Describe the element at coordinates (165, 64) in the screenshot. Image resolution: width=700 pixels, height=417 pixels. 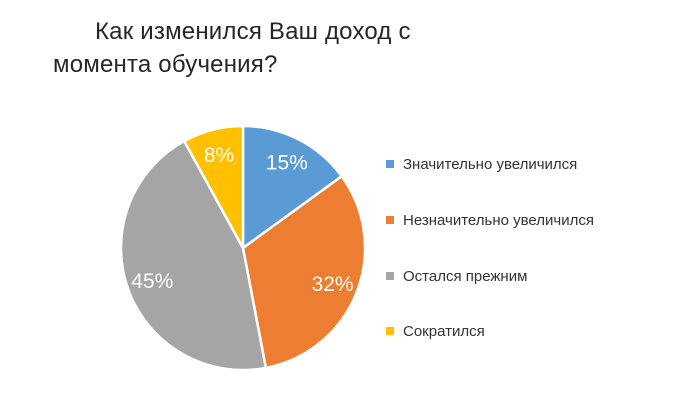
I see `chart-title-line-2: момента обучения?` at that location.